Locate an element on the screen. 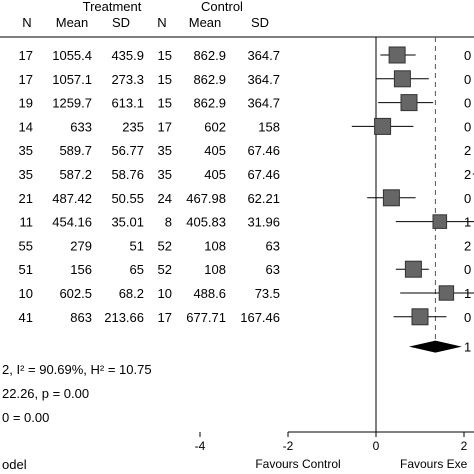  treatment-mean-cell: 1057.1 is located at coordinates (72, 79).